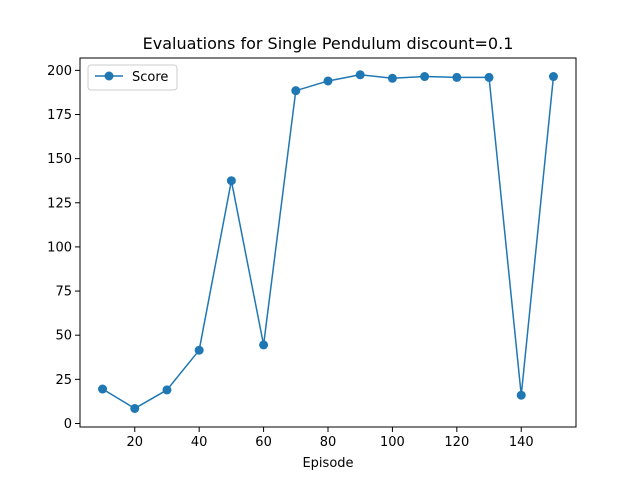 This screenshot has height=485, width=640. I want to click on x-tick-label: 80, so click(328, 442).